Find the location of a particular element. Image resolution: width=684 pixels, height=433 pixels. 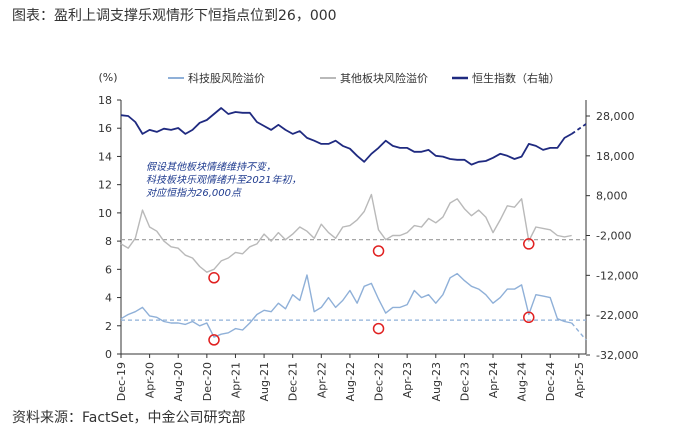

left-axis-tick-label: 4 is located at coordinates (108, 298).